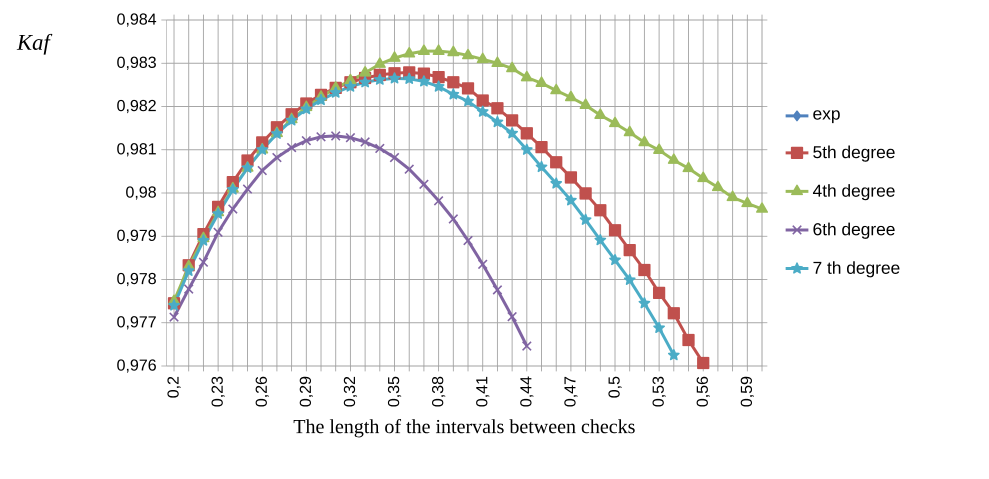 This screenshot has height=479, width=989. Describe the element at coordinates (136, 279) in the screenshot. I see `y-tick-label: 0,978` at that location.